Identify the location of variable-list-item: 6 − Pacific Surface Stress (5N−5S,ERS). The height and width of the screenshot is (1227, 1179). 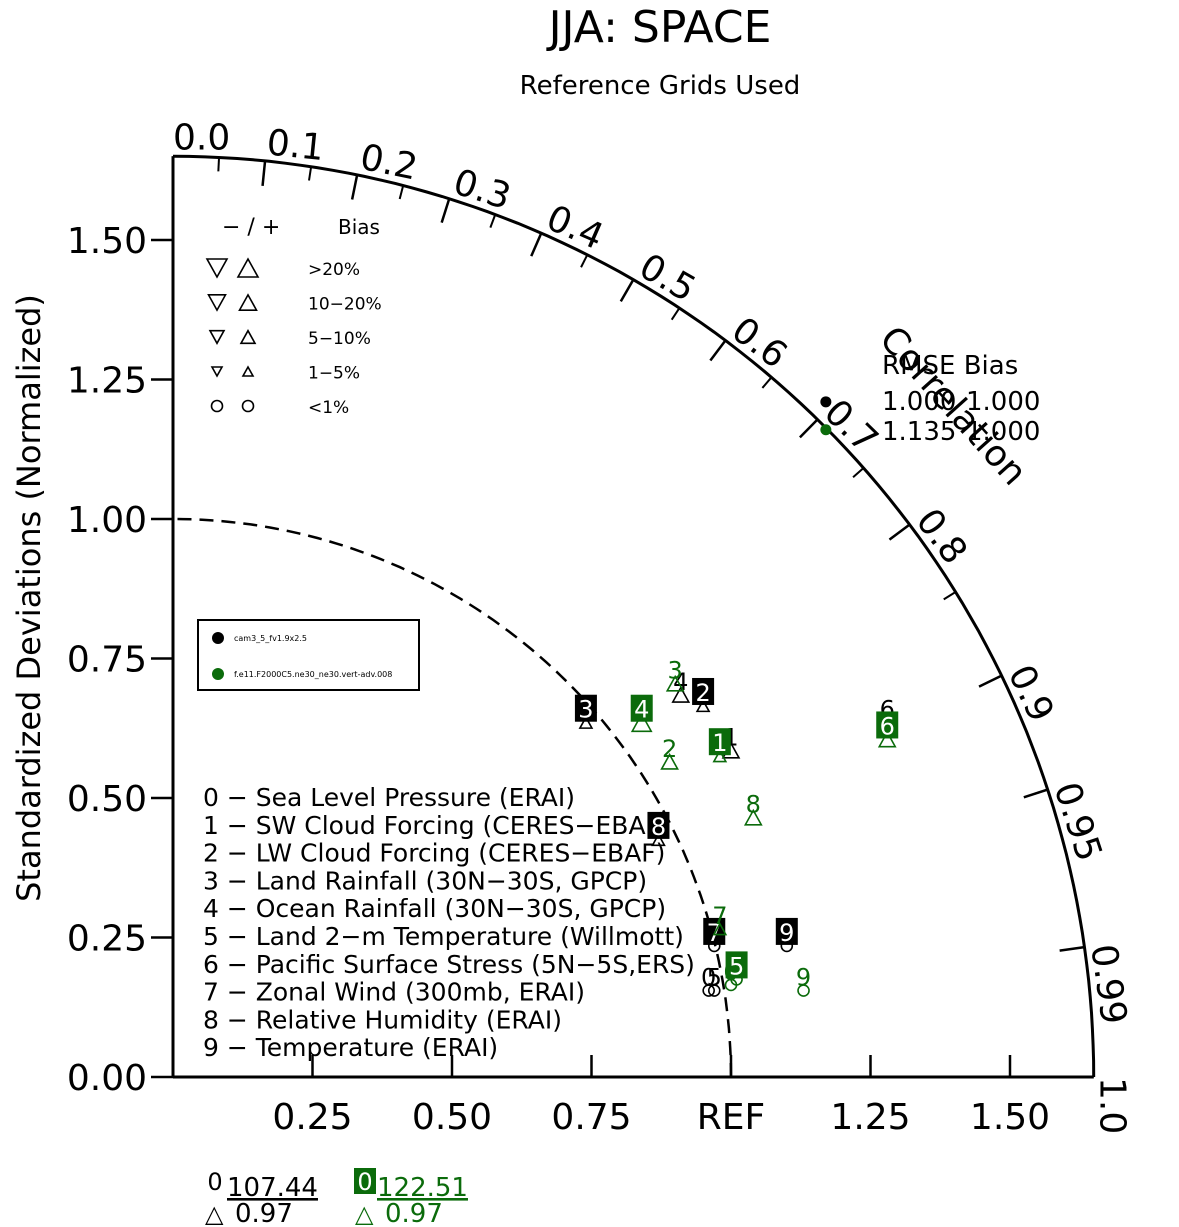
(449, 964).